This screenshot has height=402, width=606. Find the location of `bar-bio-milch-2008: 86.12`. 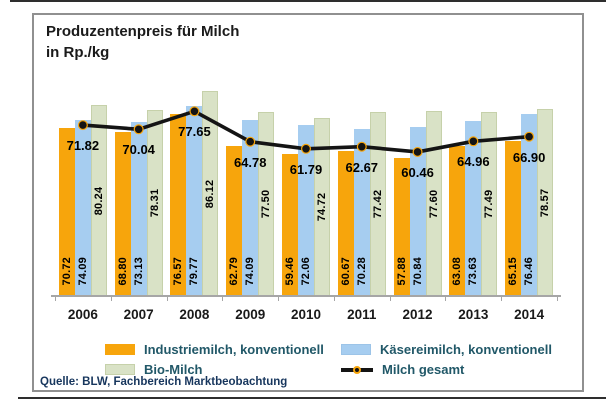

bar-bio-milch-2008: 86.12 is located at coordinates (210, 193).